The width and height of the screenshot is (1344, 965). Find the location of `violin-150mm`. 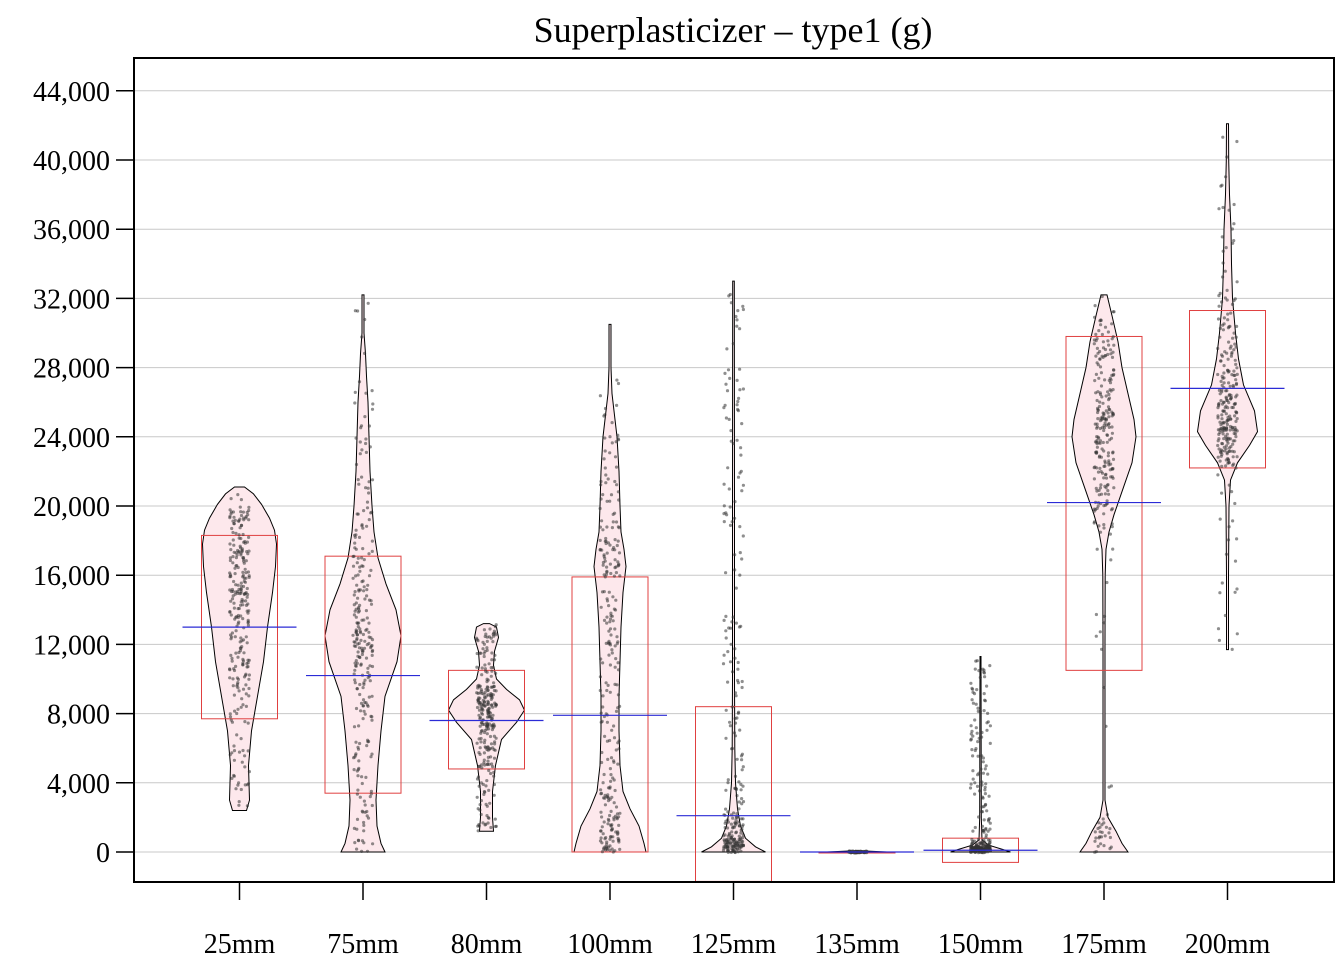

violin-150mm is located at coordinates (980, 754).